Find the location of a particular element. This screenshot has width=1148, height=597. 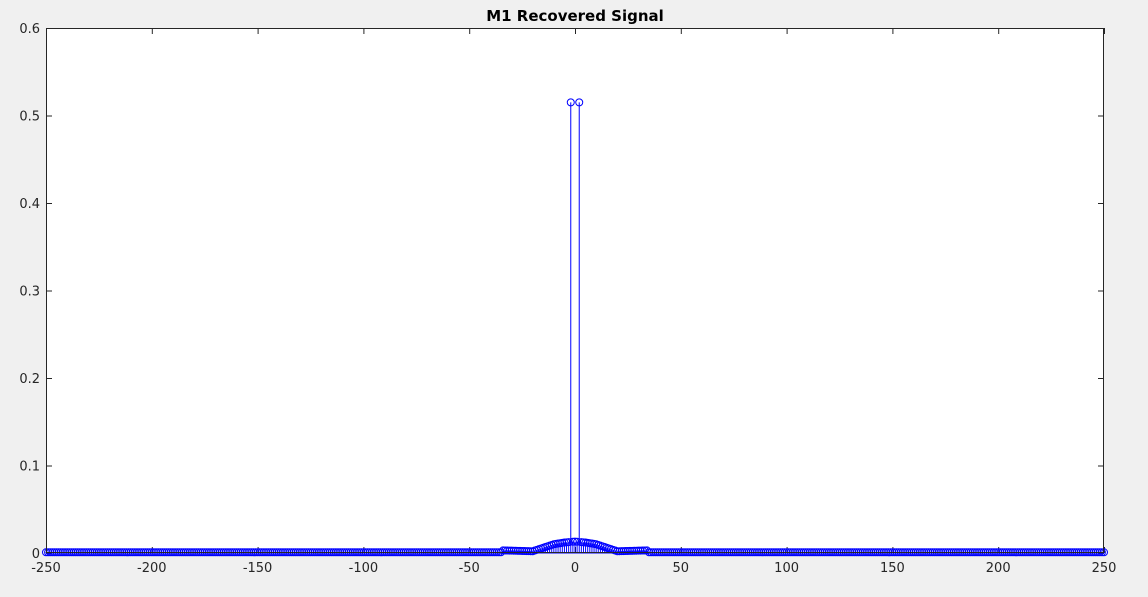

y-tick-label: 0.3 is located at coordinates (29, 292).